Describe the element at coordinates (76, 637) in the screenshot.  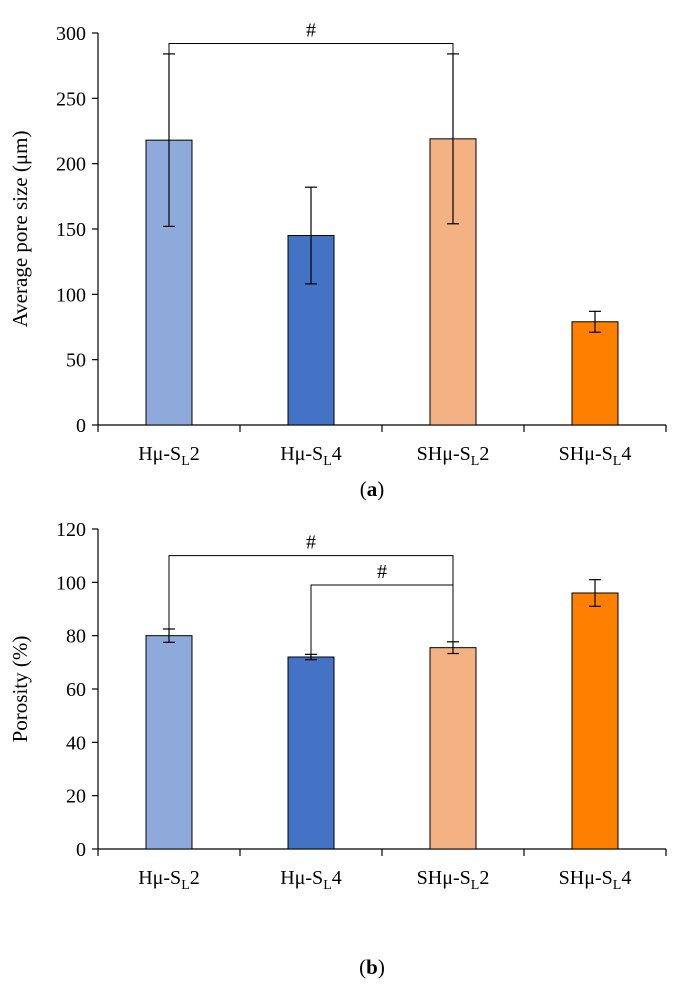
I see `y-tick-label: 80` at that location.